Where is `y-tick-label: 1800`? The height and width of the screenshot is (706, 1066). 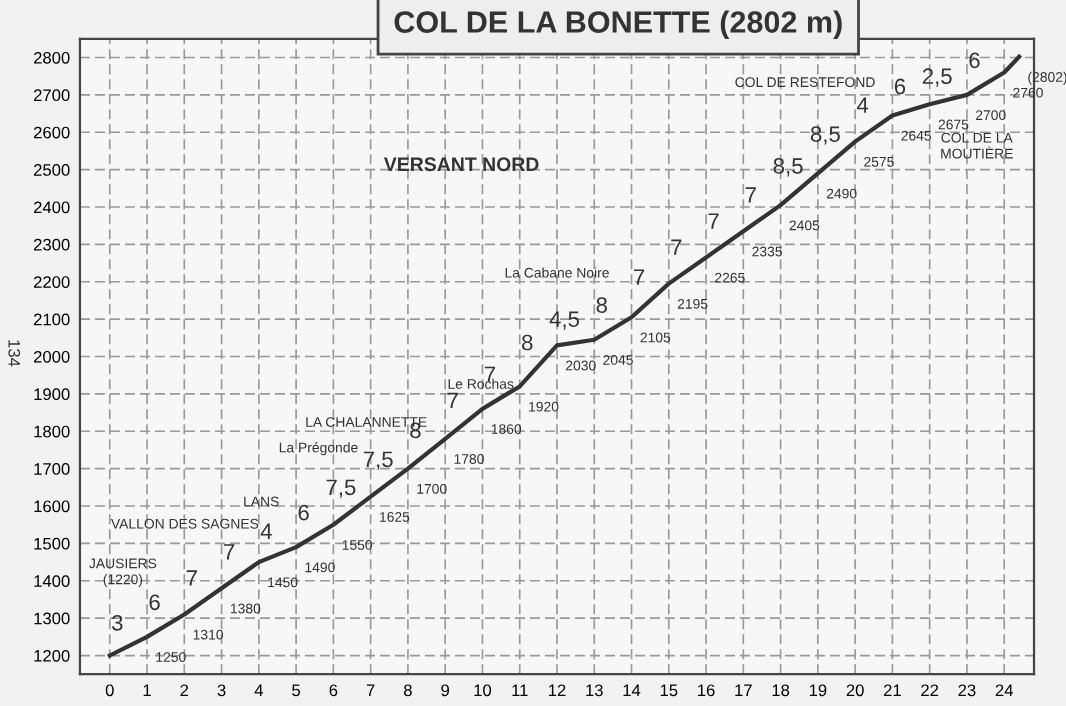
y-tick-label: 1800 is located at coordinates (52, 431).